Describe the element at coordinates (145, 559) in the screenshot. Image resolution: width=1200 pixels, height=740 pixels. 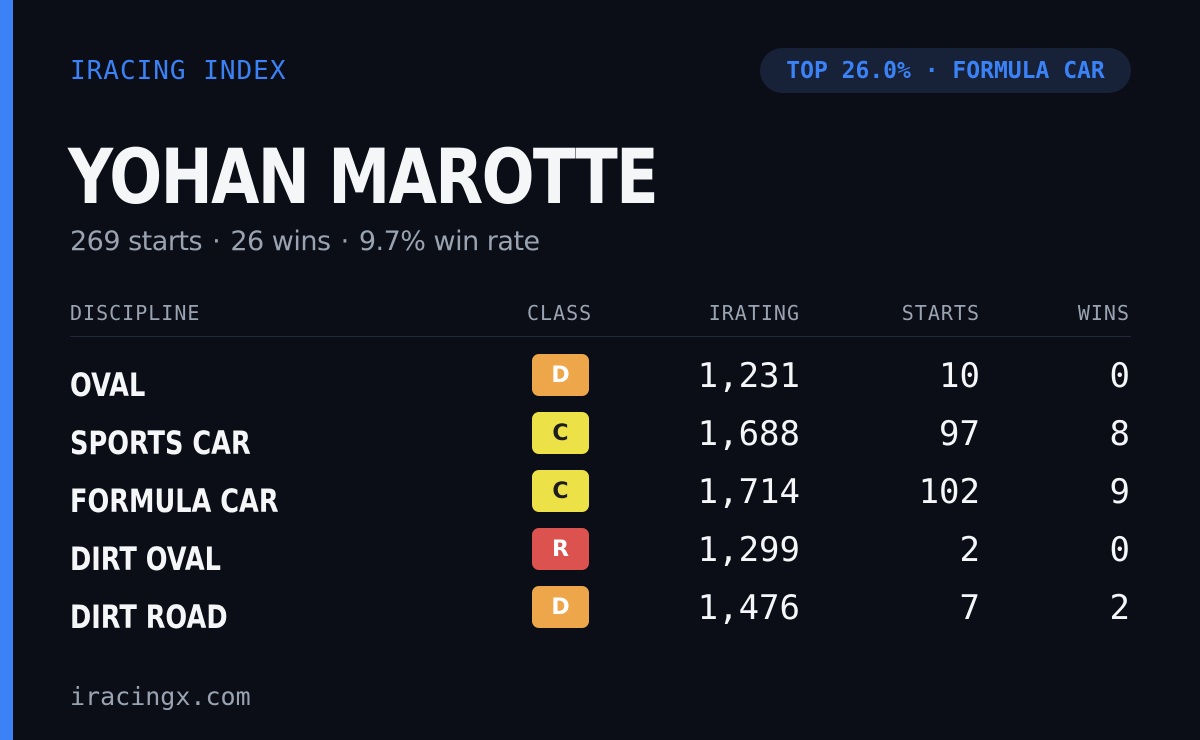
I see `discipline-name: DIRT OVAL` at that location.